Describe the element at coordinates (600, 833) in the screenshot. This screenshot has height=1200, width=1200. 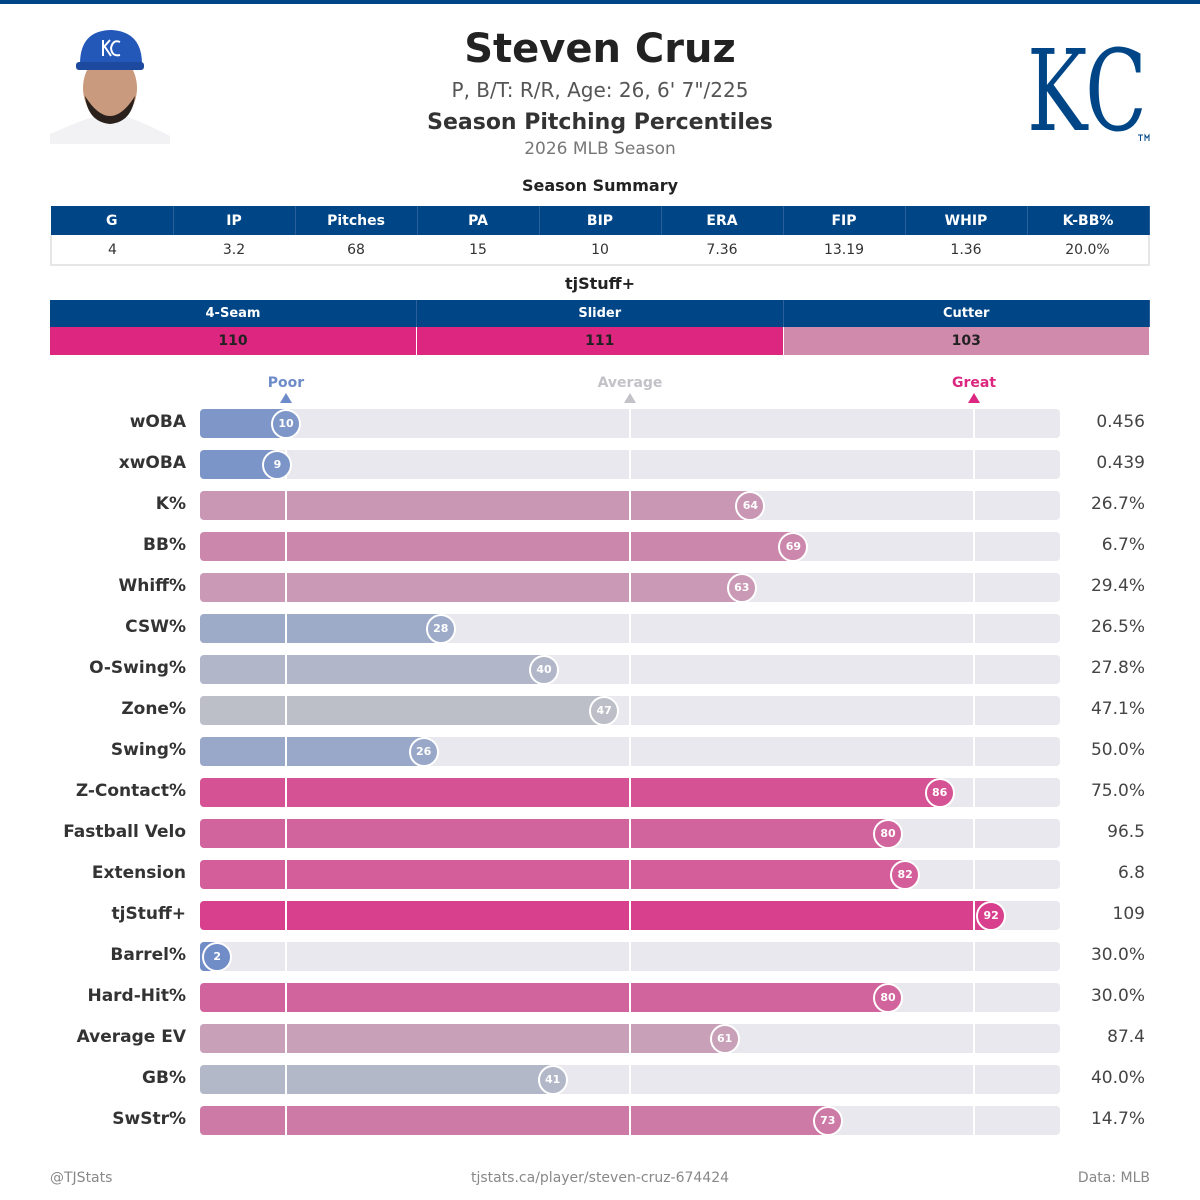
I see `chart-row: Fastball Velo 80 96.5` at that location.